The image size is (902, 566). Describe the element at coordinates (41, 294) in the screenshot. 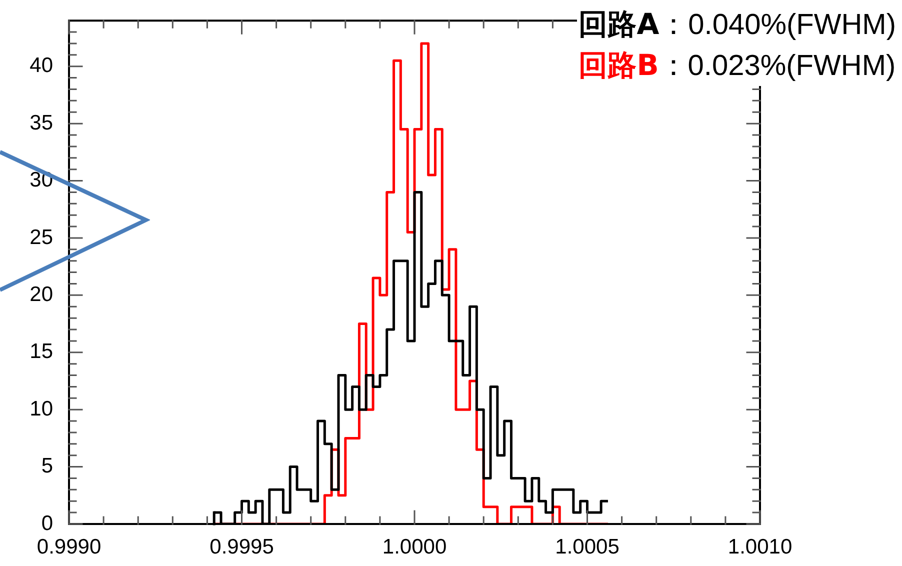

I see `y-tick-label: 20` at that location.